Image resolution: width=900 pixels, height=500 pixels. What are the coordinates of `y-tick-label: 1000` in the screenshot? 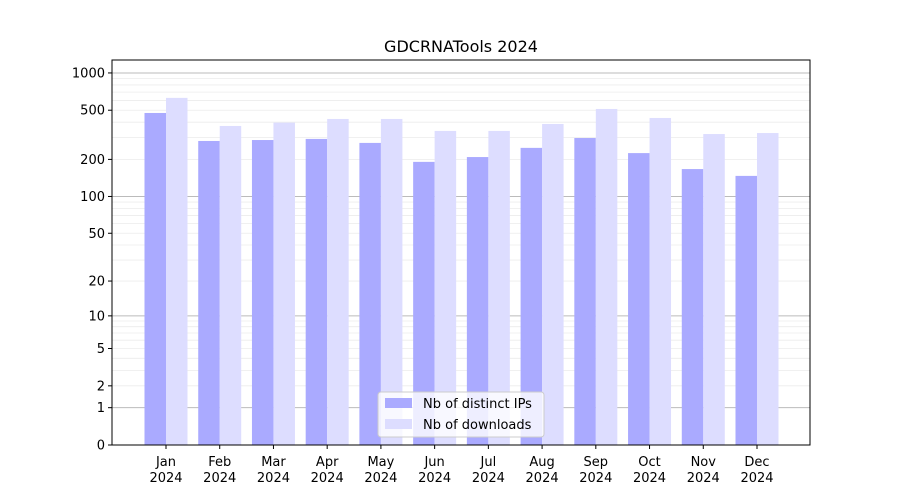 It's located at (88, 73).